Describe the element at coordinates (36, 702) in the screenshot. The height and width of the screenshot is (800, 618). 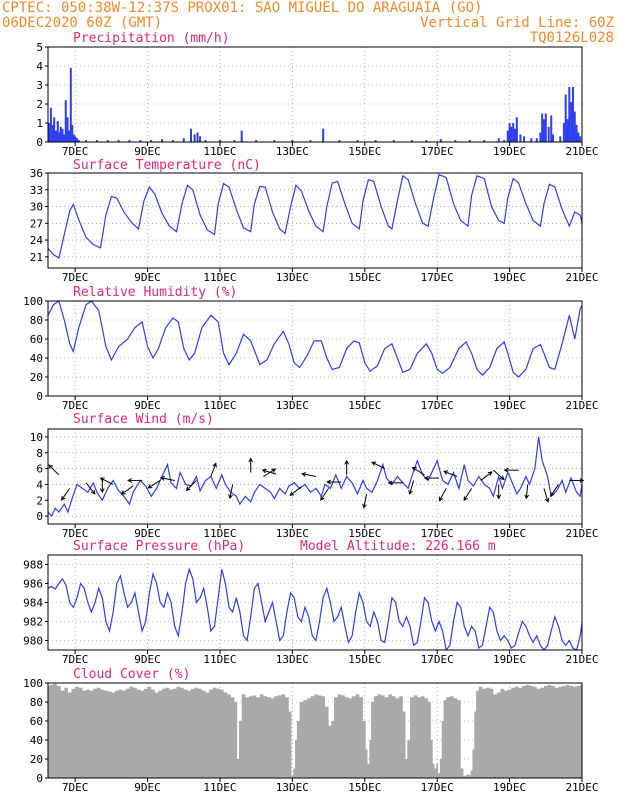
I see `cloud-cover-ytick-label: 80` at that location.